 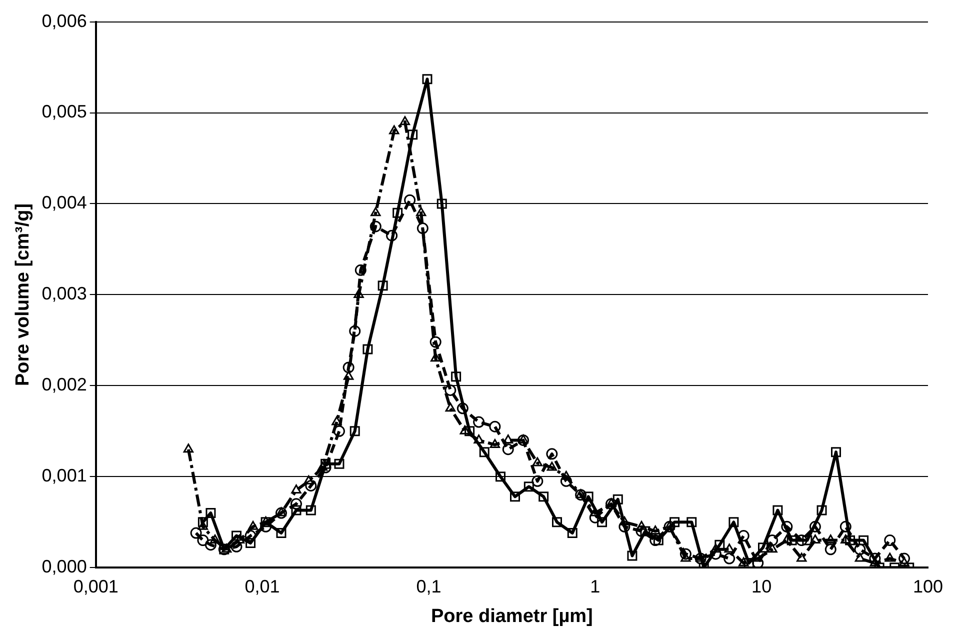 What do you see at coordinates (64, 566) in the screenshot?
I see `y-tick-label: 0,000` at bounding box center [64, 566].